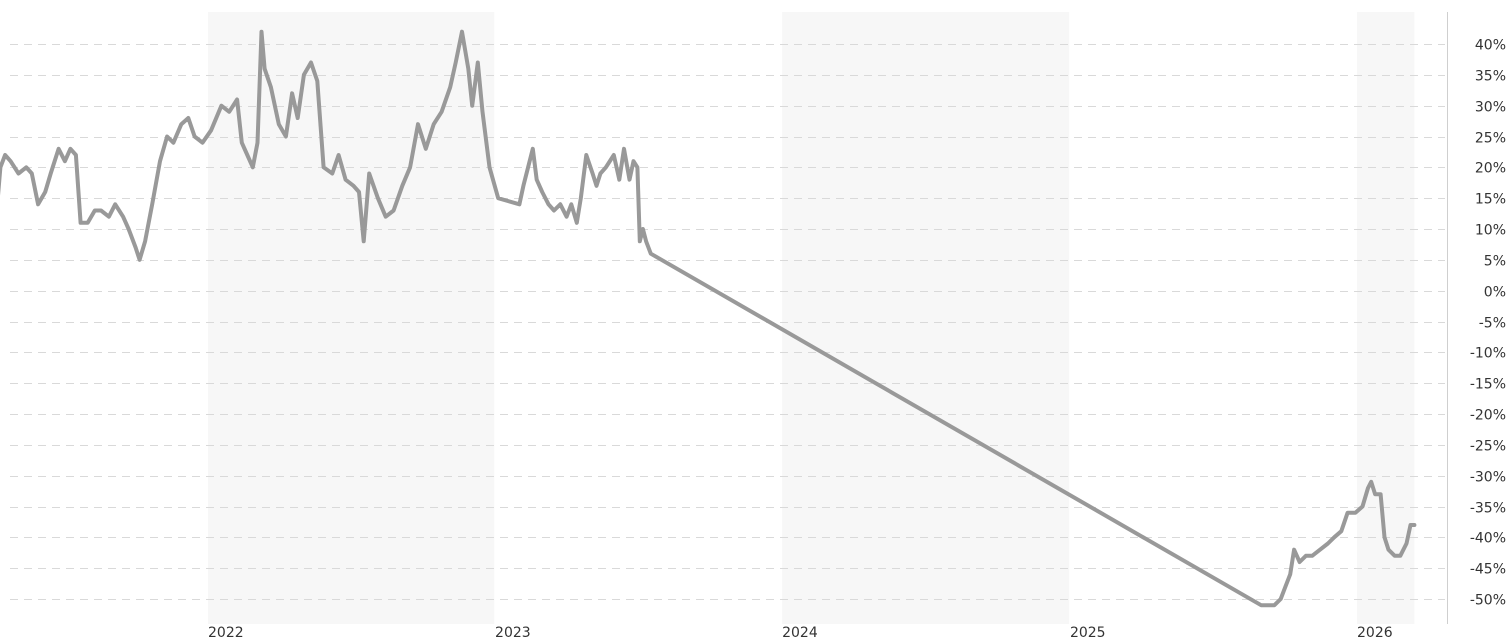  Describe the element at coordinates (226, 632) in the screenshot. I see `x-tick-label: 2022` at that location.